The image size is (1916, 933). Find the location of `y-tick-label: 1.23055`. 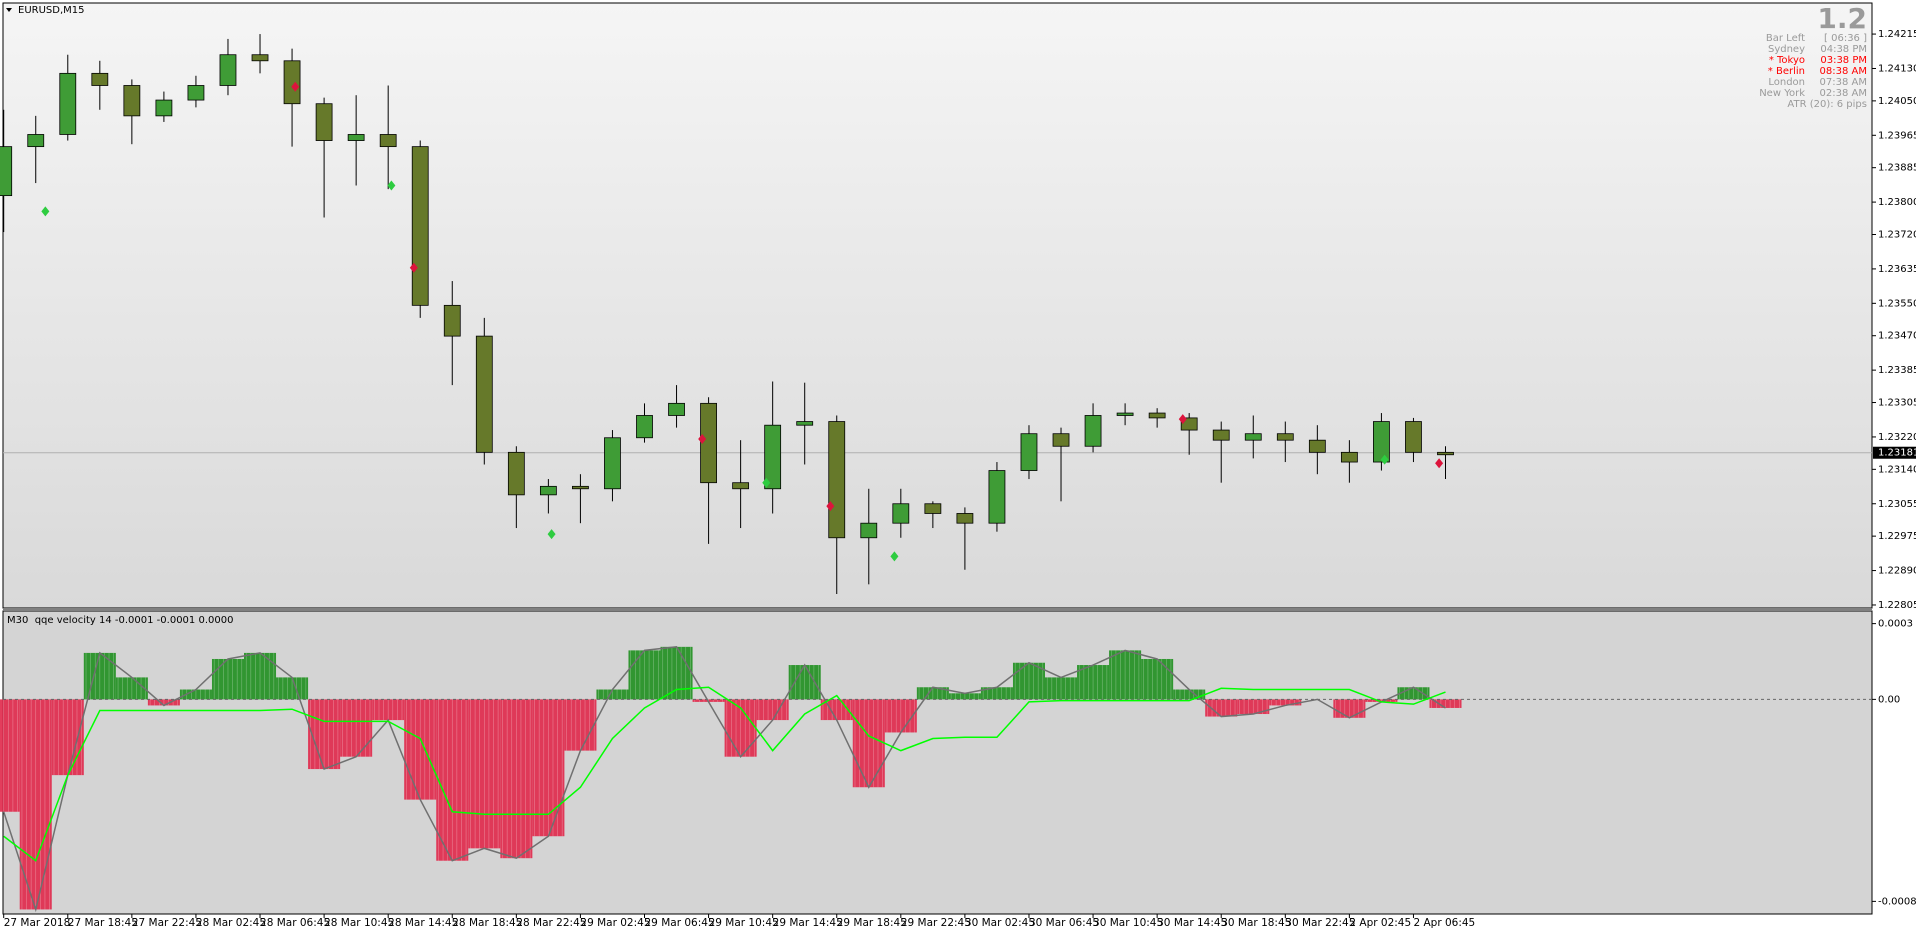

y-tick-label: 1.23055 is located at coordinates (1897, 504).